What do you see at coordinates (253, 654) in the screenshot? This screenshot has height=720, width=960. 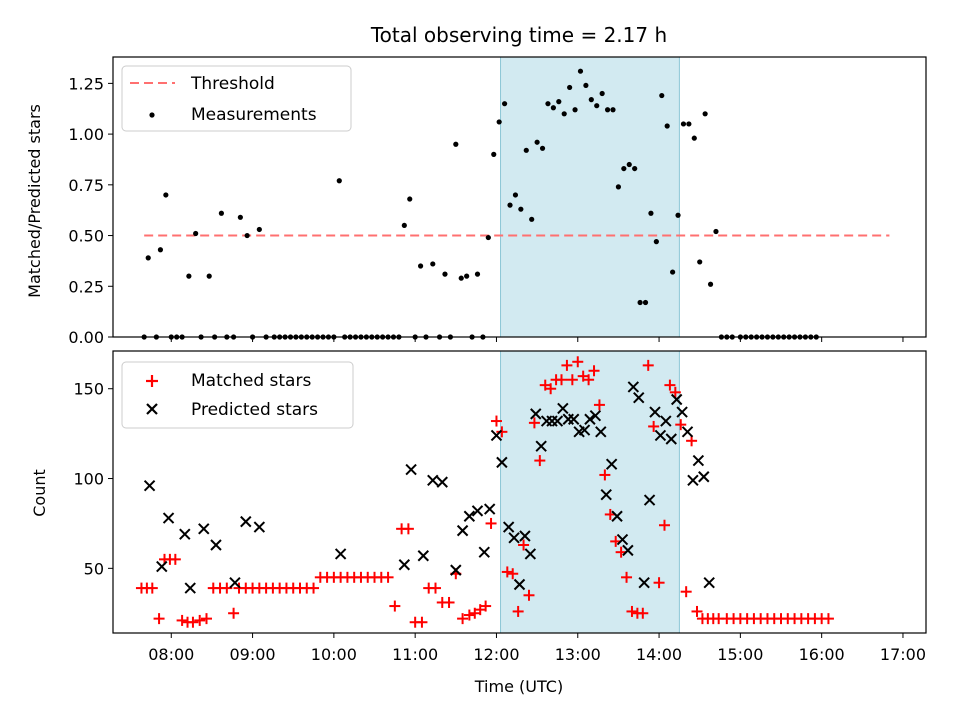 I see `x-tick-label: 09:00` at bounding box center [253, 654].